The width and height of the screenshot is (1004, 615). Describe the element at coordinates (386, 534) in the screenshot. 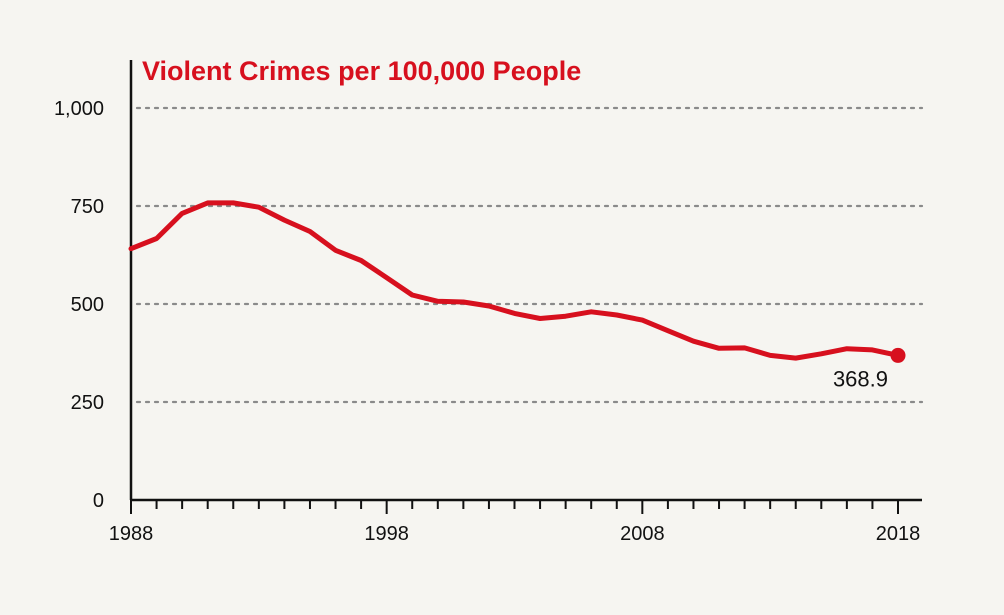

I see `x-tick-label: 1998` at that location.